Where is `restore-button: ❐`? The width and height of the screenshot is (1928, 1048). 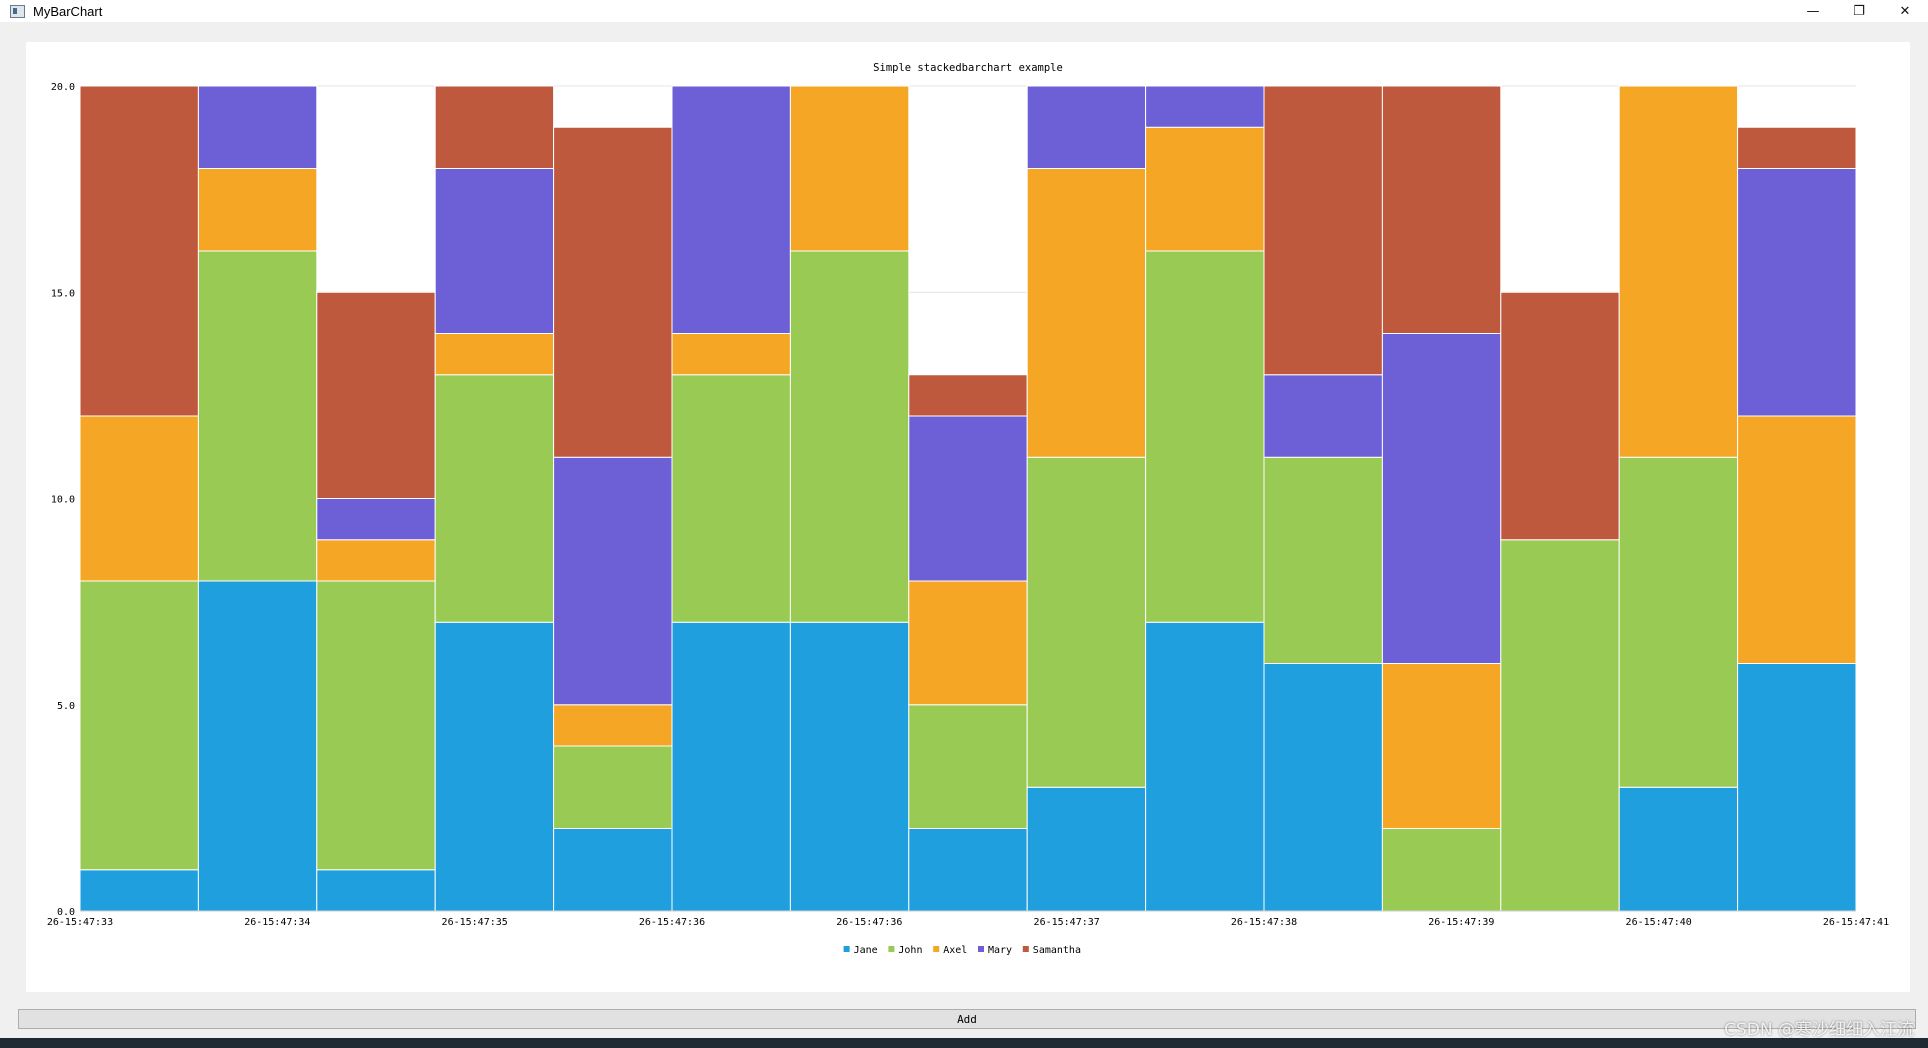
restore-button: ❐ is located at coordinates (1859, 11).